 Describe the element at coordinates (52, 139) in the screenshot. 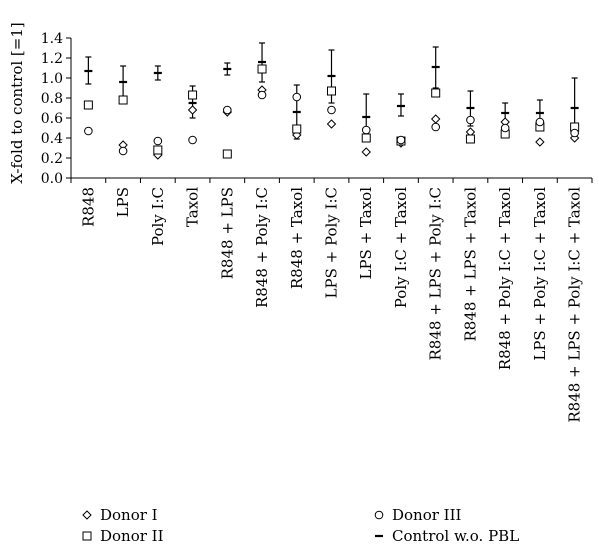

I see `y-tick-label: 0.4` at that location.